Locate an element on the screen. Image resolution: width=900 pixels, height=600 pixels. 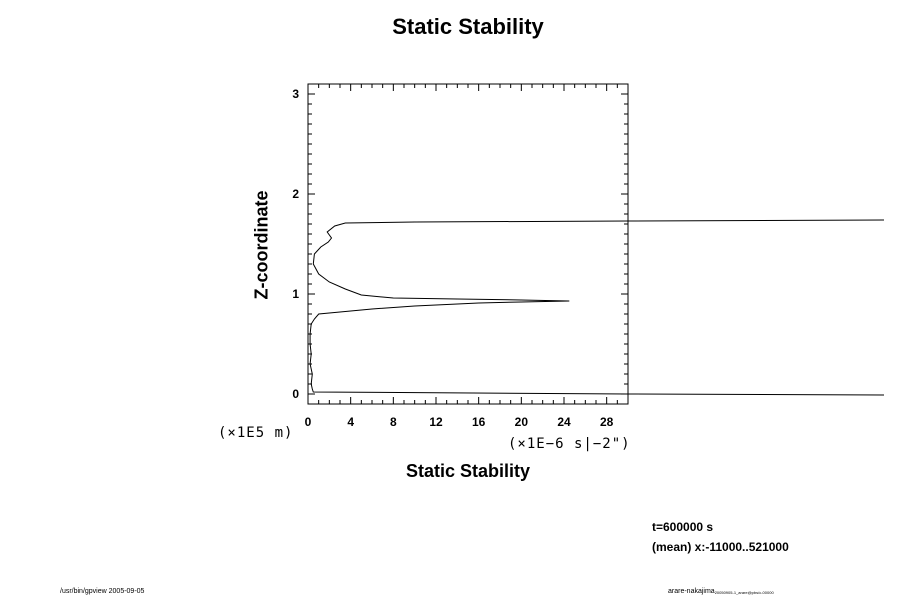
x-tick-label: 16 is located at coordinates (479, 422).